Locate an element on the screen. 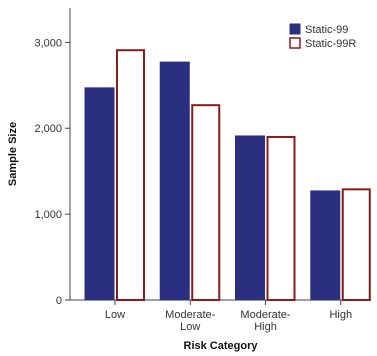  y-tick-label: 3,000 is located at coordinates (48, 43).